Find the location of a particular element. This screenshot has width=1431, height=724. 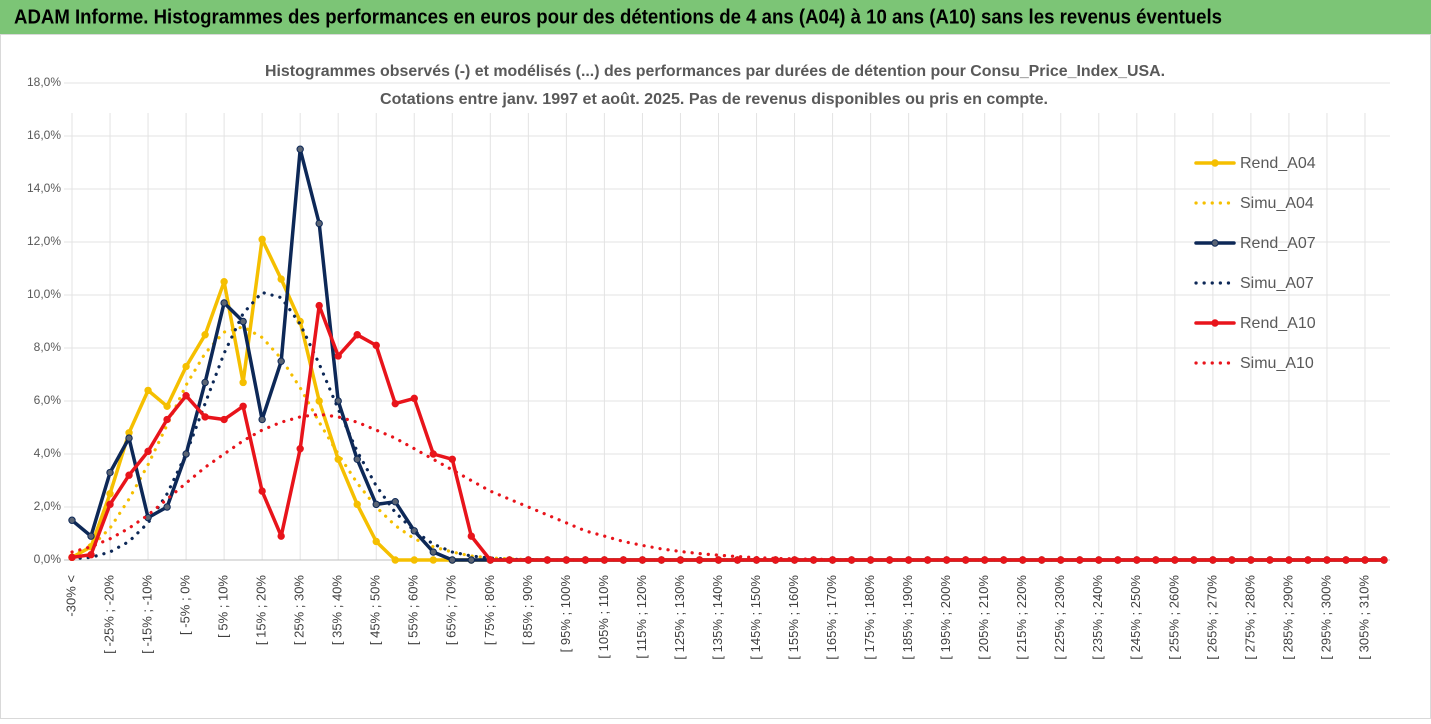

y-tick-label: 10,0% is located at coordinates (44, 294).